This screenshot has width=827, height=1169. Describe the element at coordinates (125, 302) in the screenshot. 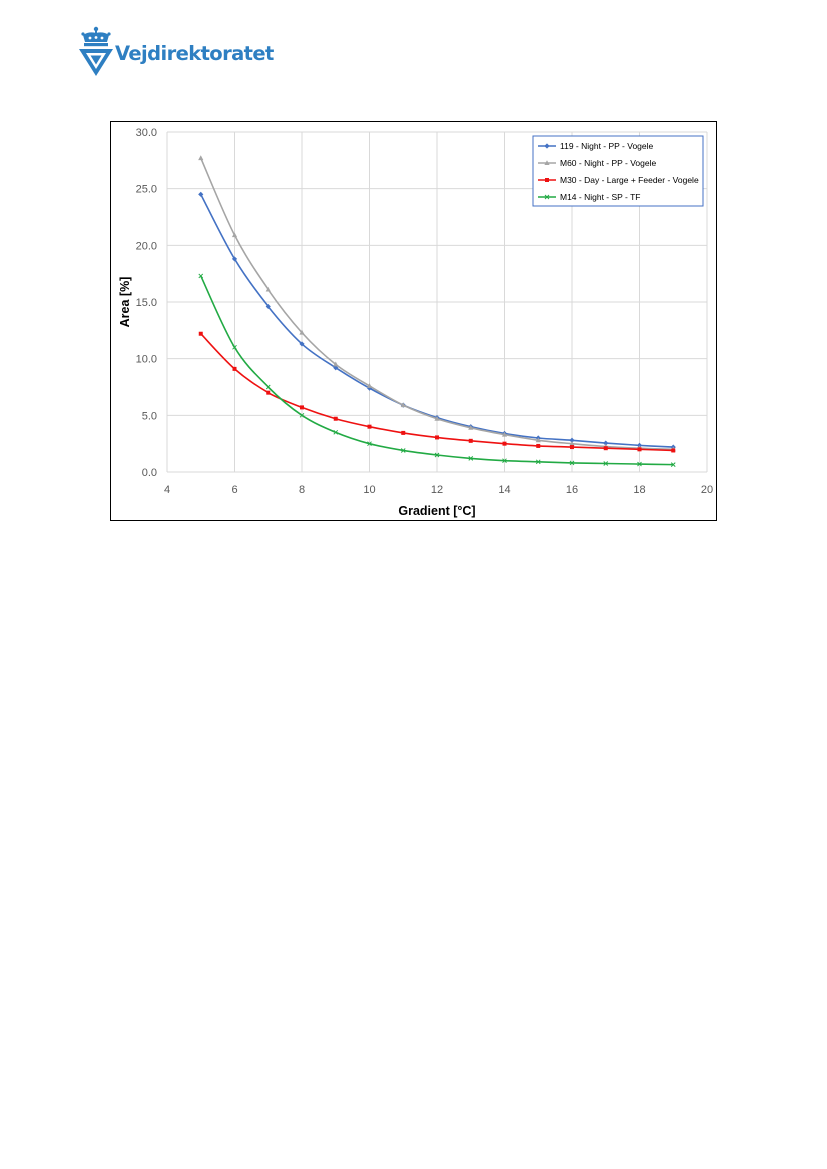

I see `y-axis-title: Area [%]` at that location.